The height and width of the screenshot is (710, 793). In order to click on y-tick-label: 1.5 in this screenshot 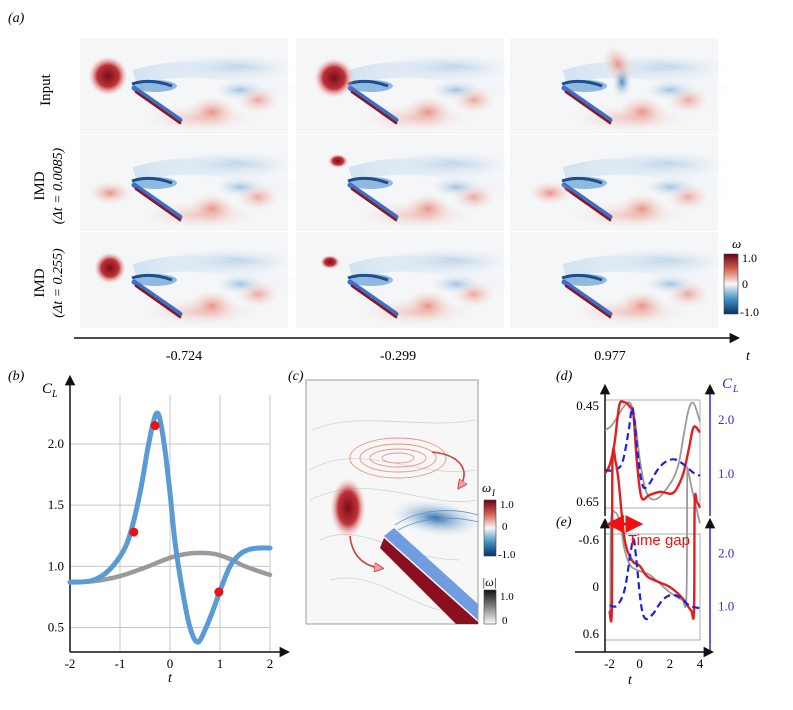, I will do `click(56, 504)`.